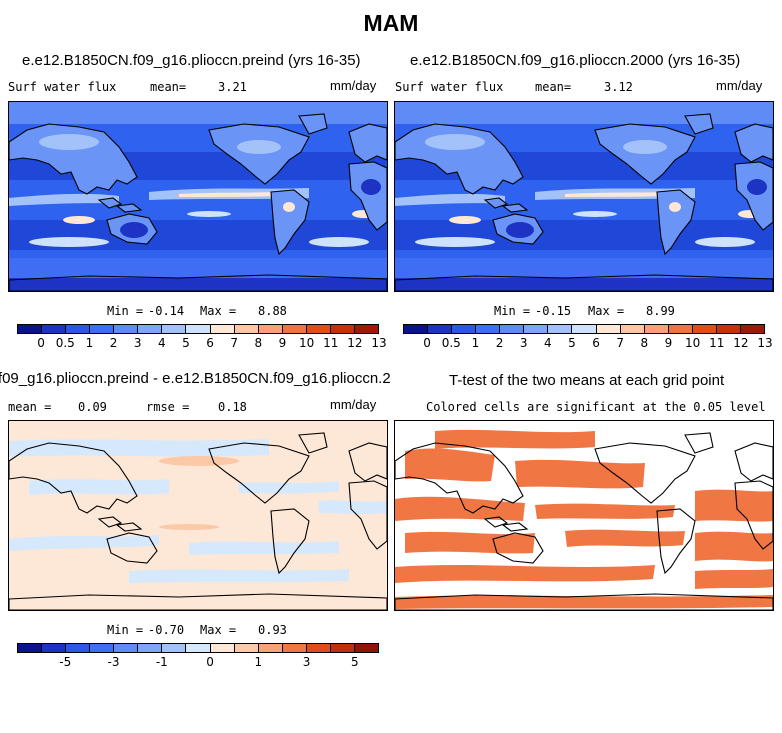 This screenshot has width=782, height=733. I want to click on panel3-units: mm/day, so click(353, 404).